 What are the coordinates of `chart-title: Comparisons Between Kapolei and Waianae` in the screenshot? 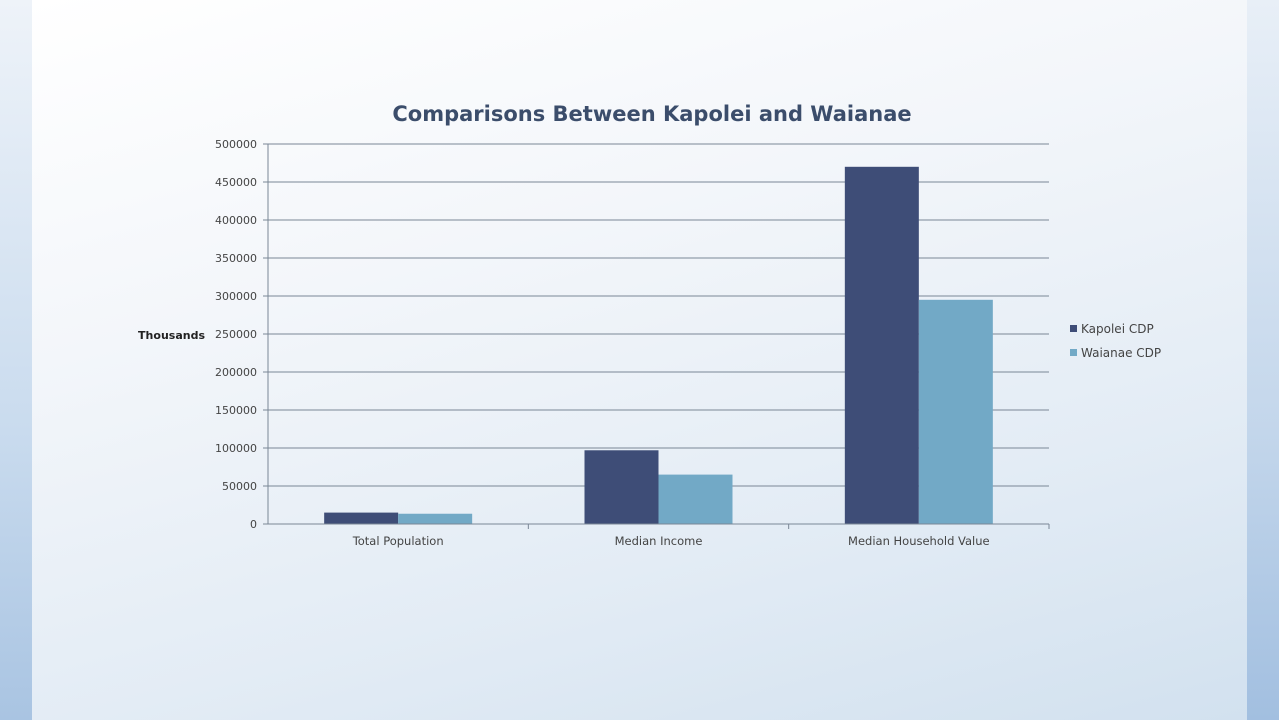 It's located at (651, 114).